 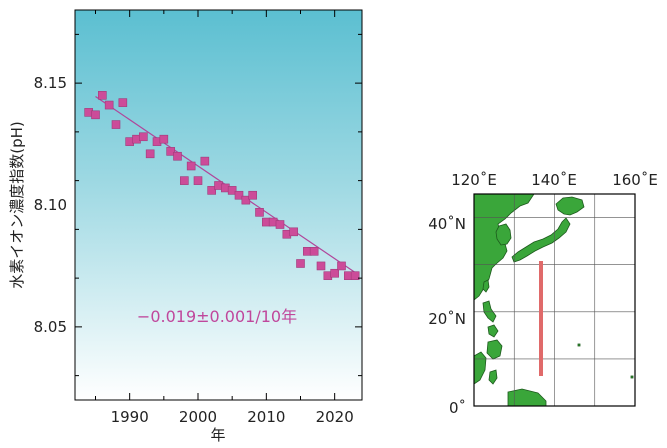 I want to click on x-tick-label: 2020, so click(x=335, y=417).